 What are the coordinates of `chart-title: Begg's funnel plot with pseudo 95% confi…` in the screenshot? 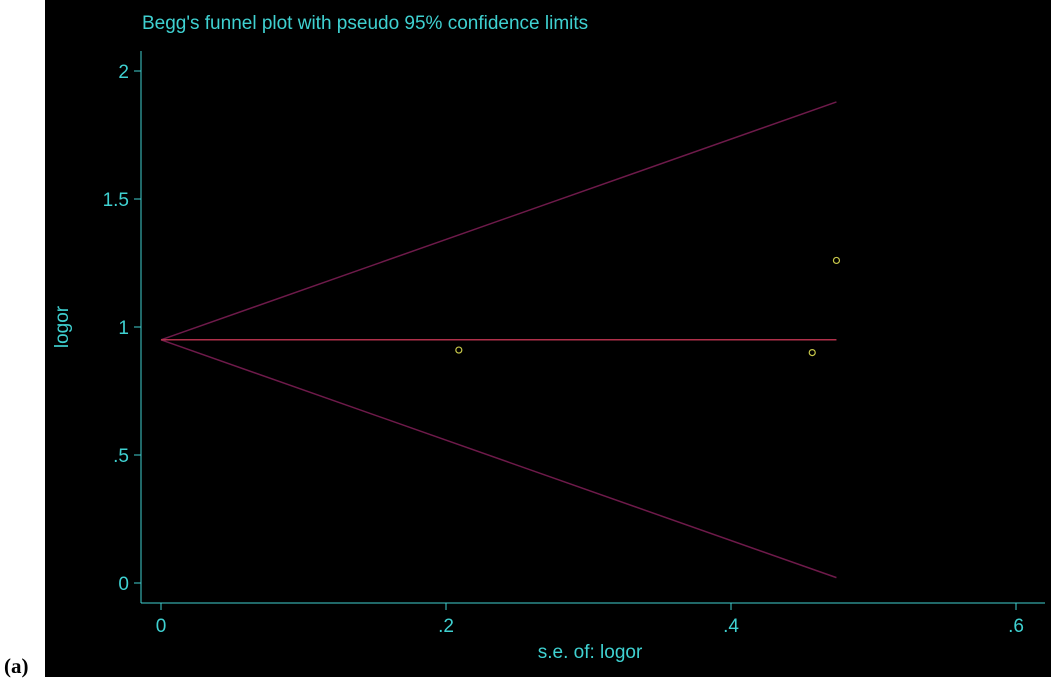 It's located at (365, 23).